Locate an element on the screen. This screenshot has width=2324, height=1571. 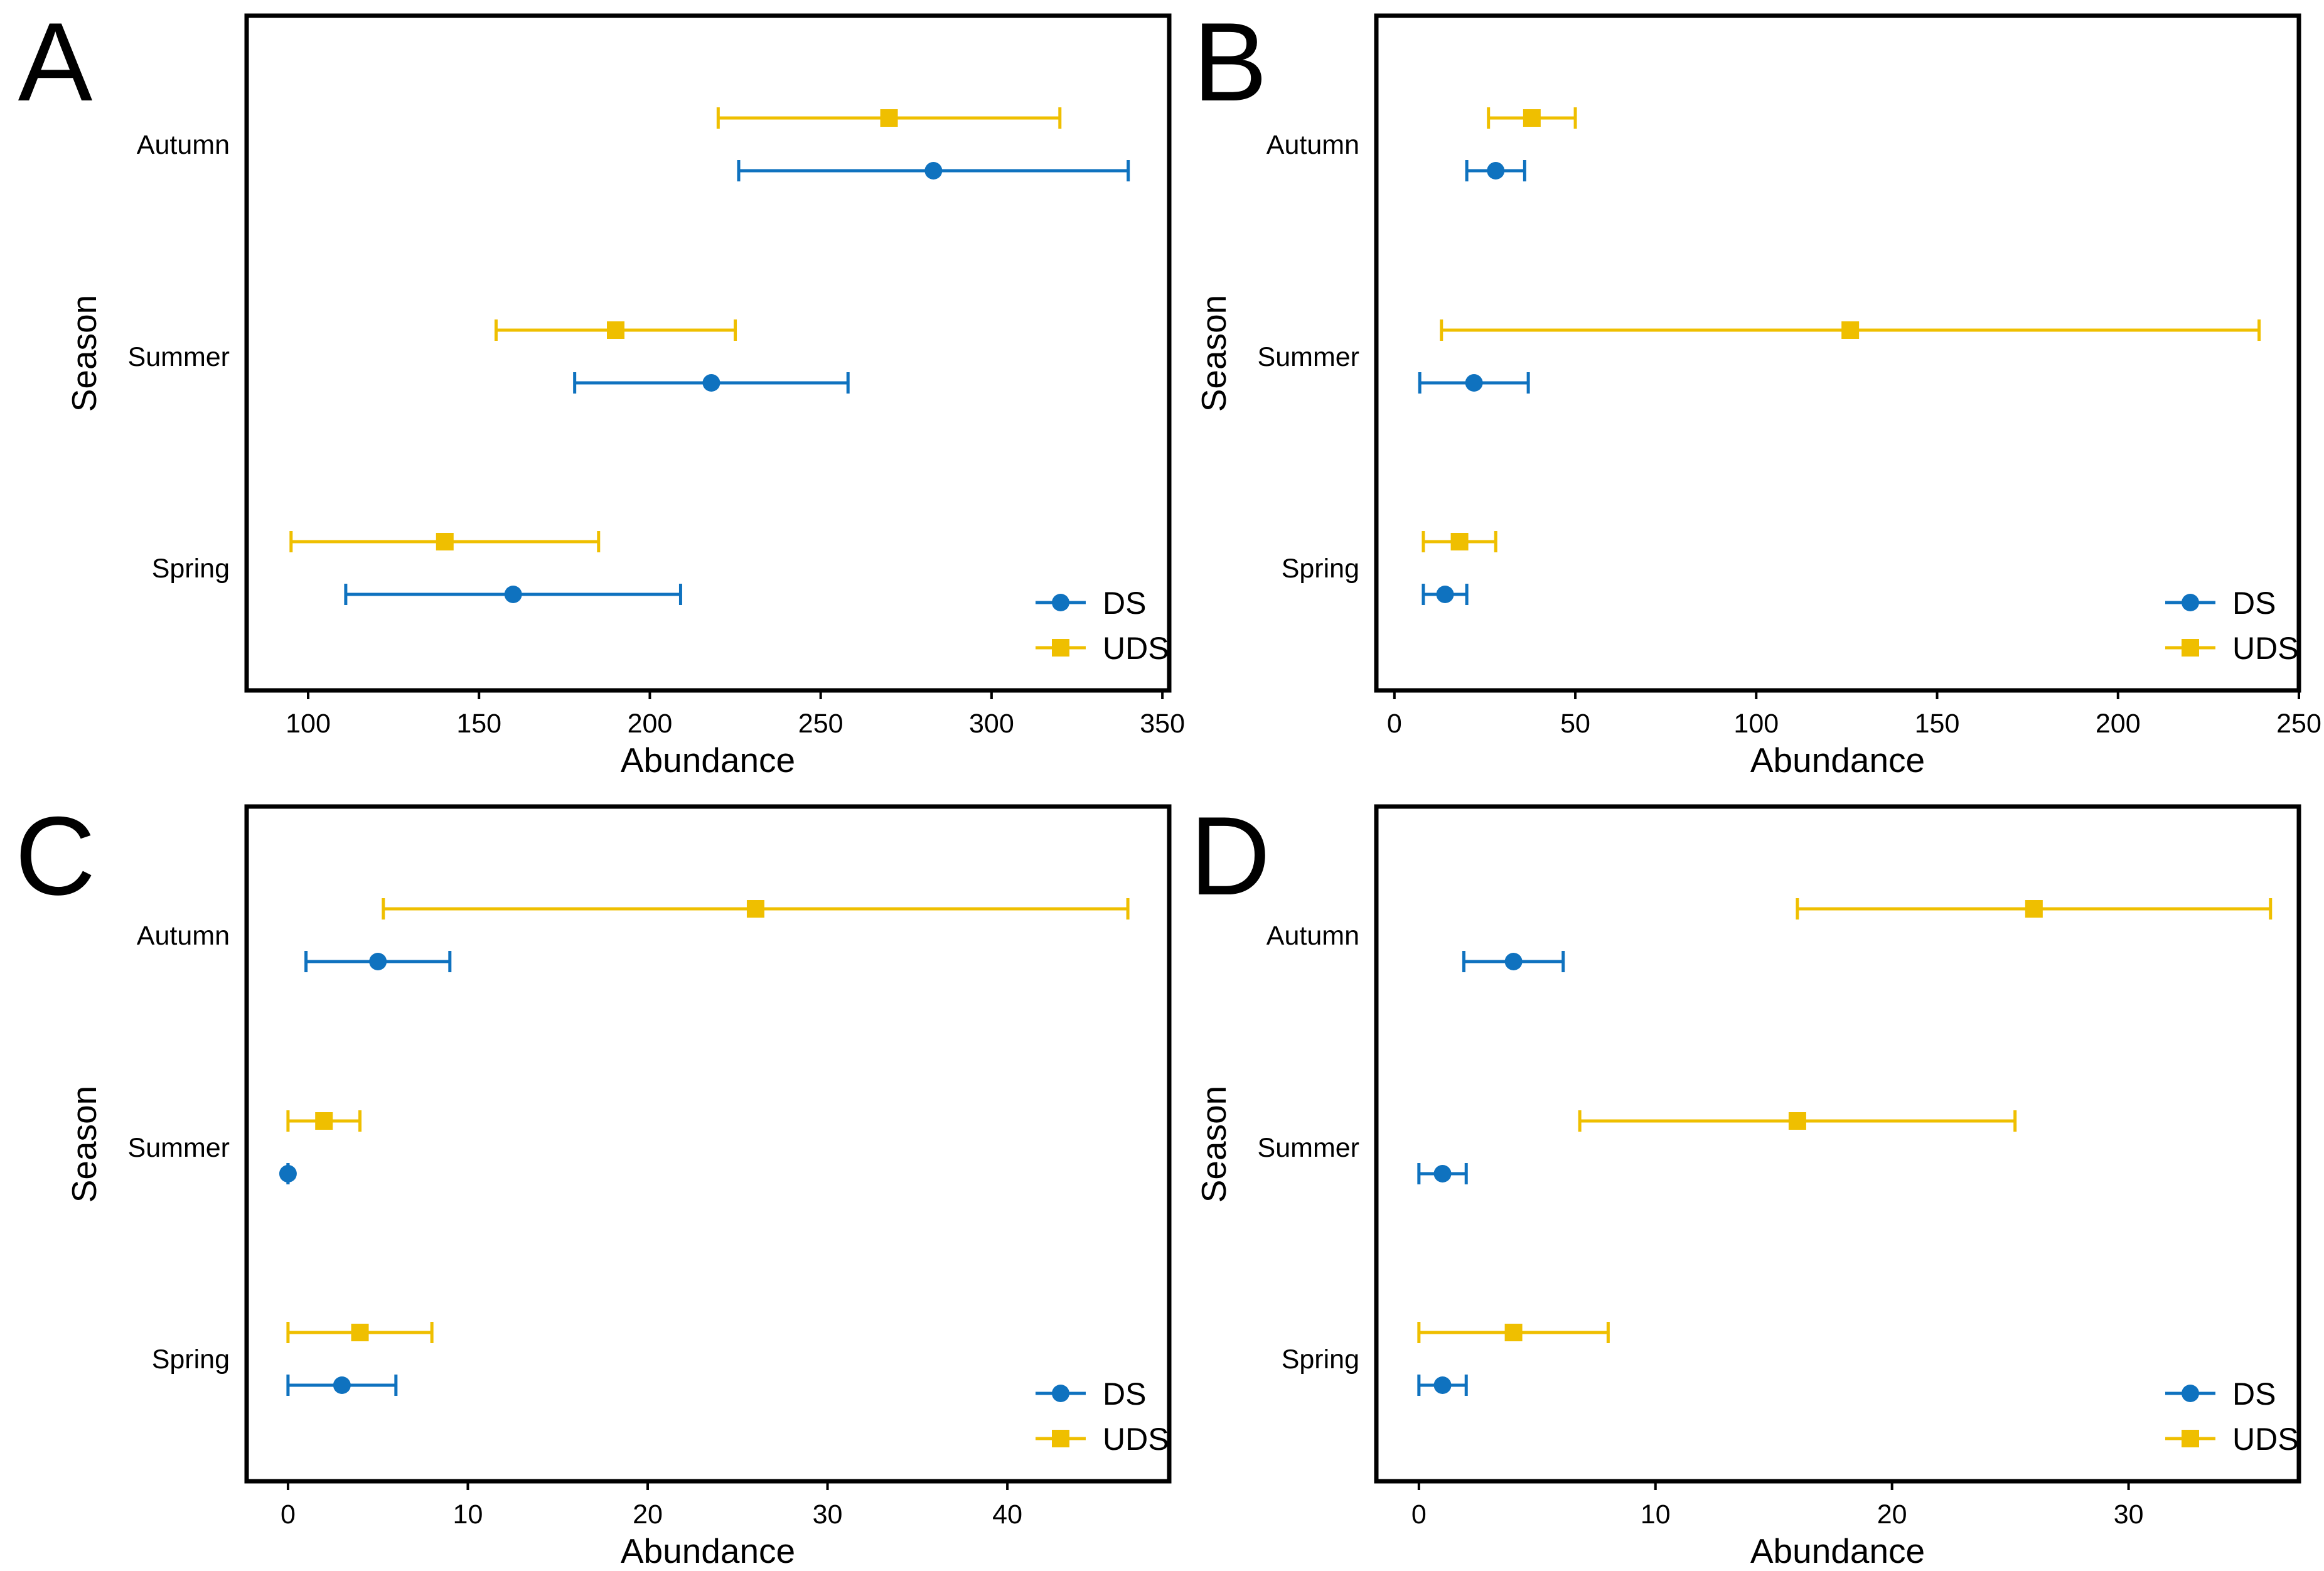
x-tick-label: 50 is located at coordinates (1575, 724).